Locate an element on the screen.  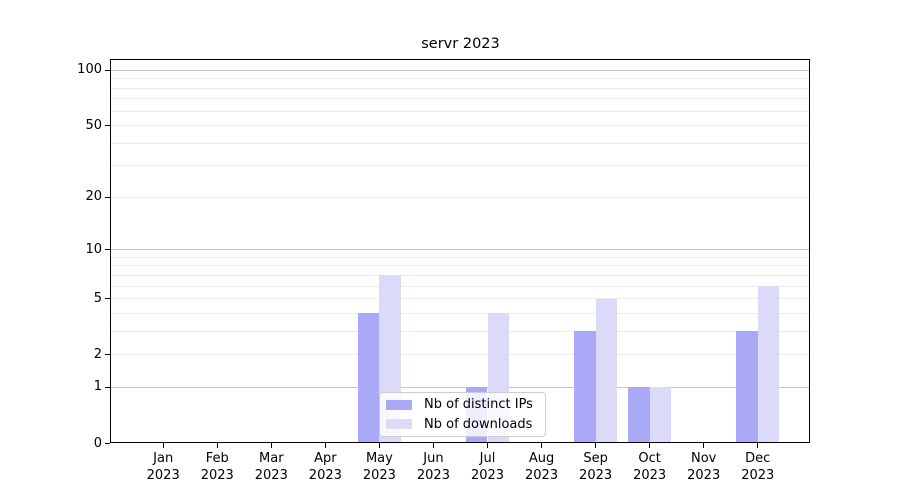
x-tick-label: May 2023 is located at coordinates (379, 467).